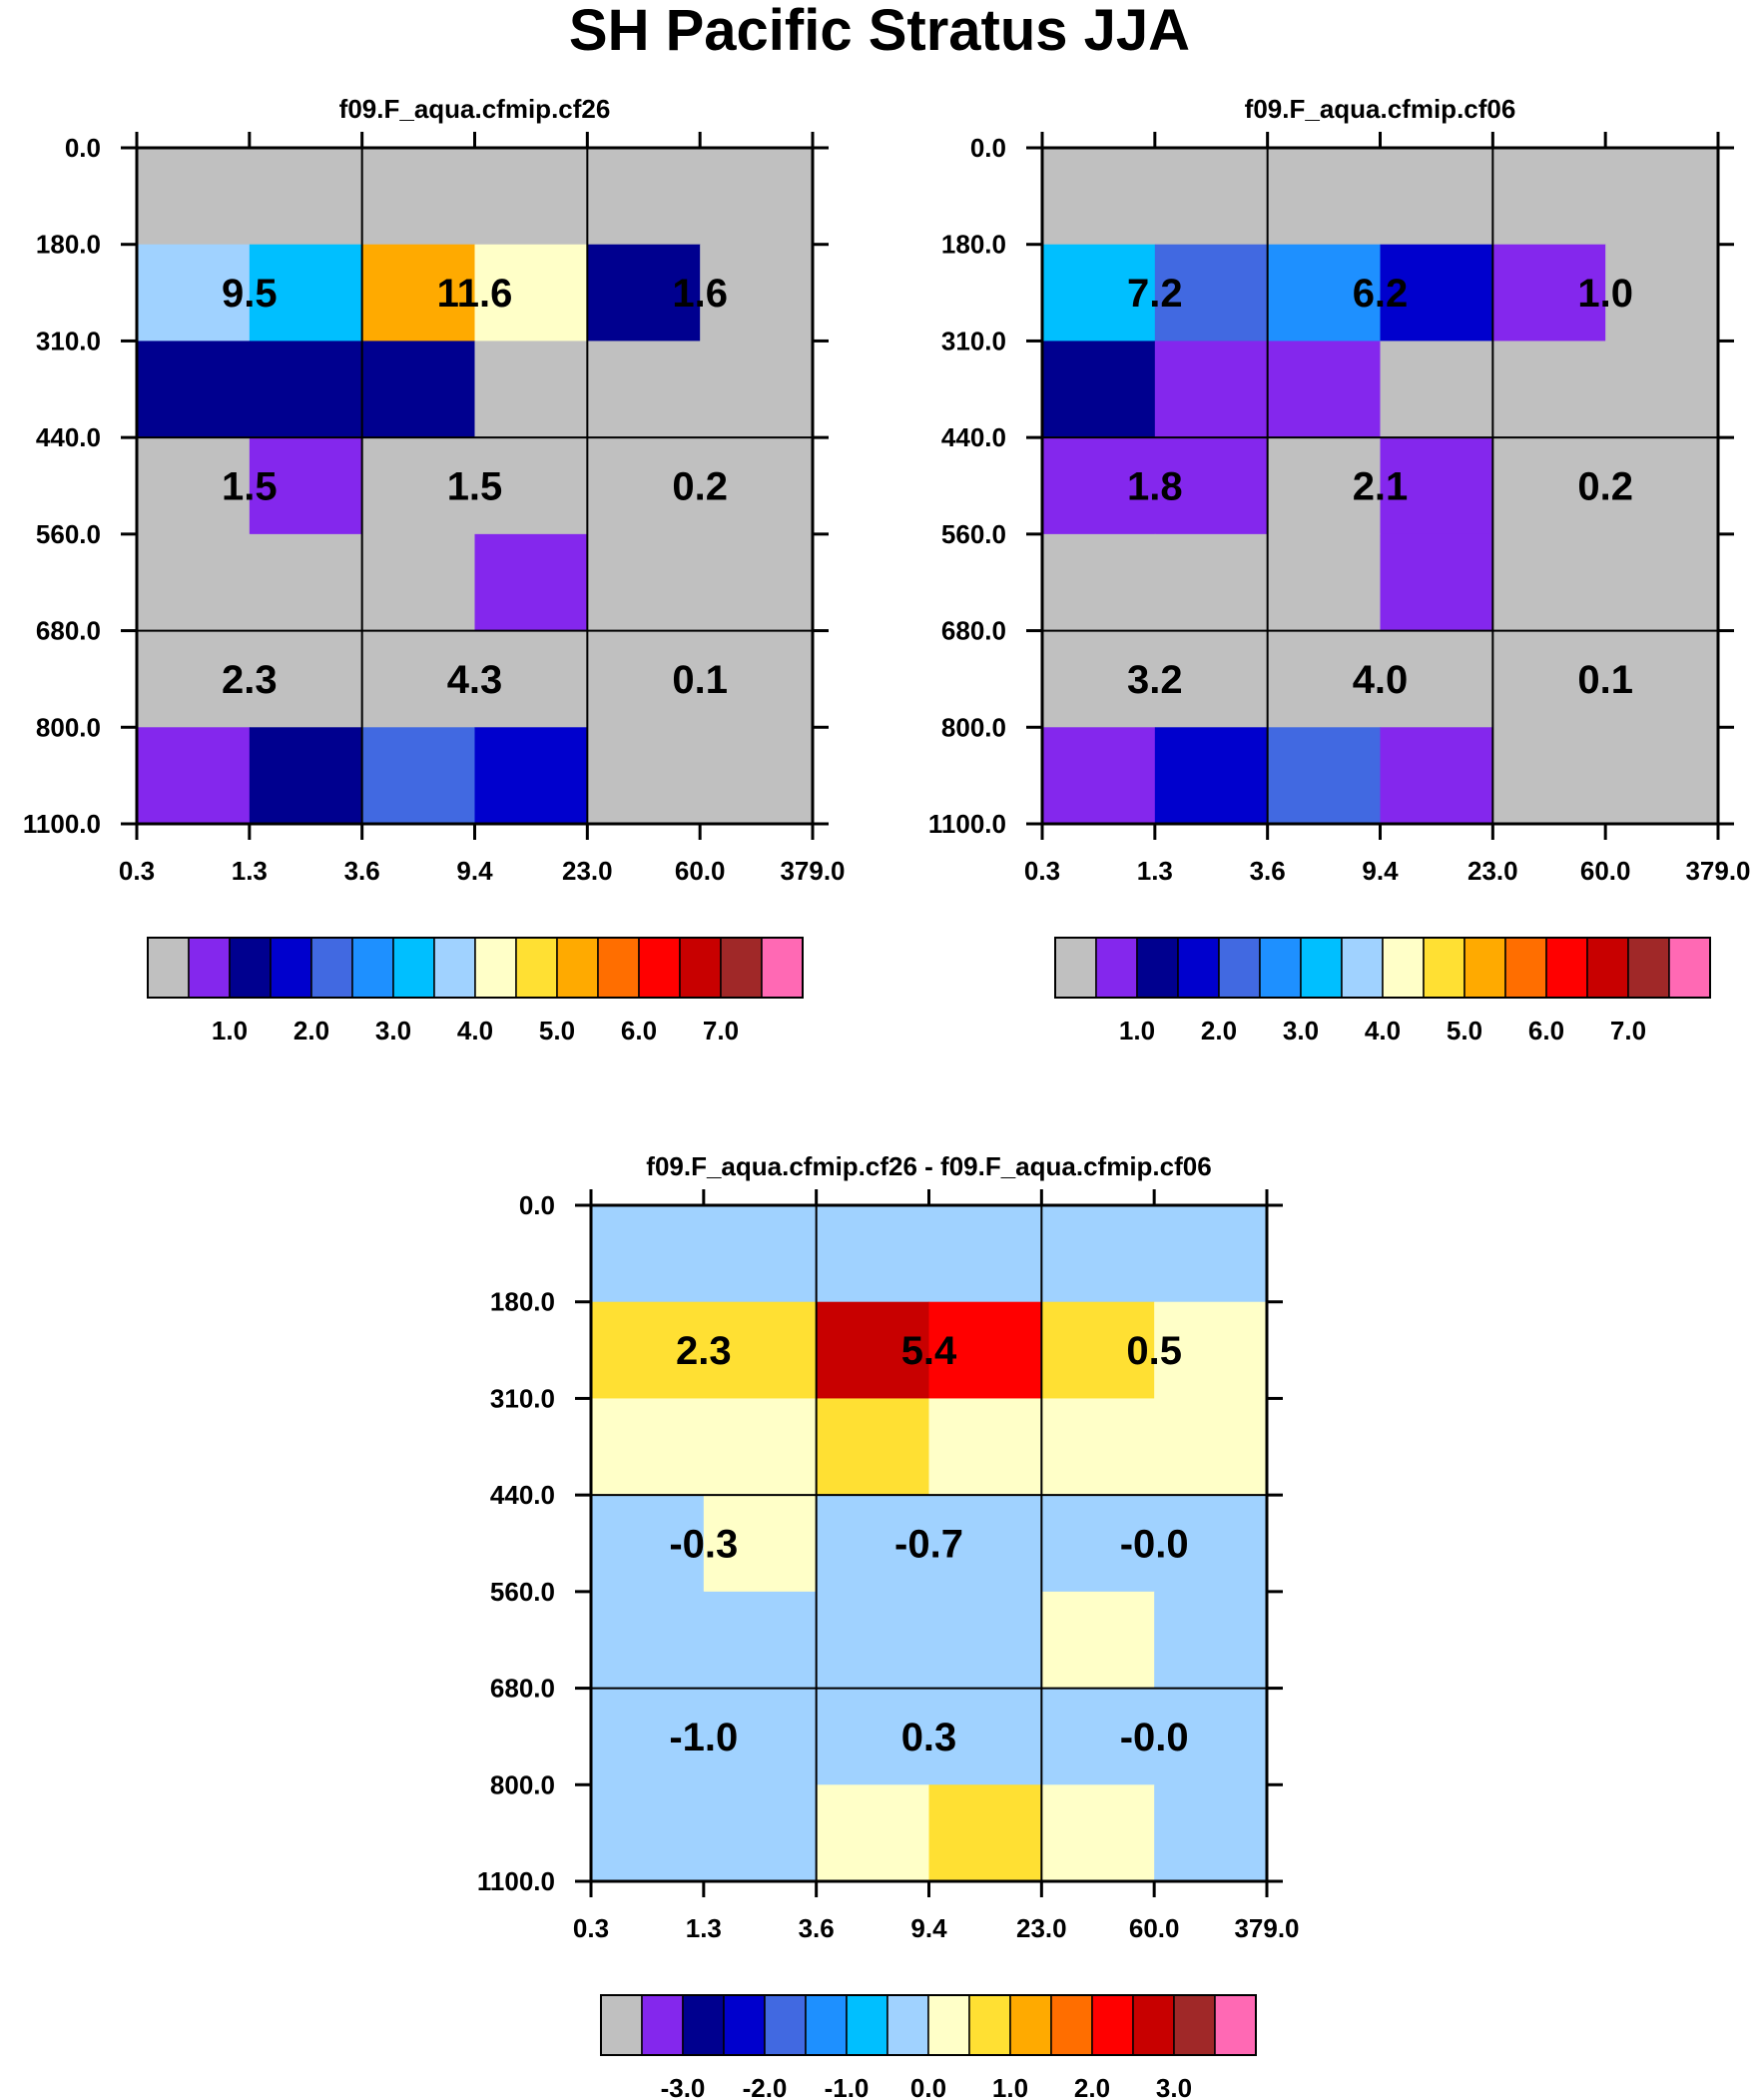  I want to click on cell-value-label: 1.5, so click(250, 487).